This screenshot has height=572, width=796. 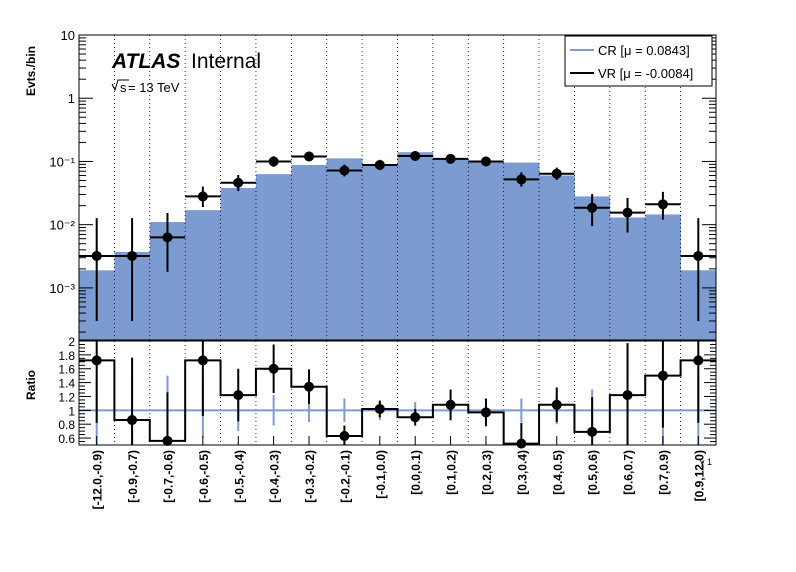 I want to click on x-tick-label: [-0.6,-0.5), so click(x=204, y=476).